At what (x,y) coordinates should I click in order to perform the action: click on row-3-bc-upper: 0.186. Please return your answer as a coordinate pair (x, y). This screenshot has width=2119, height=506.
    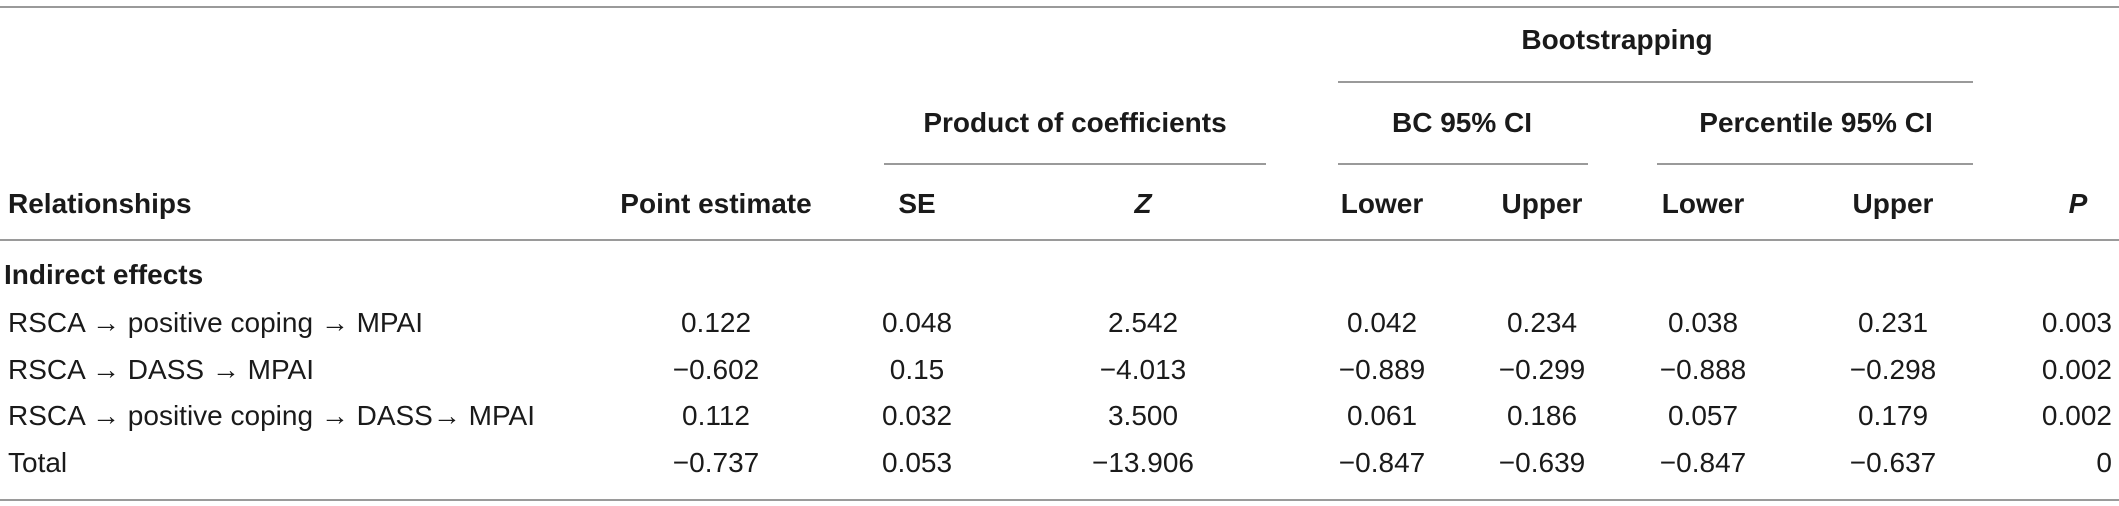
    Looking at the image, I should click on (1542, 415).